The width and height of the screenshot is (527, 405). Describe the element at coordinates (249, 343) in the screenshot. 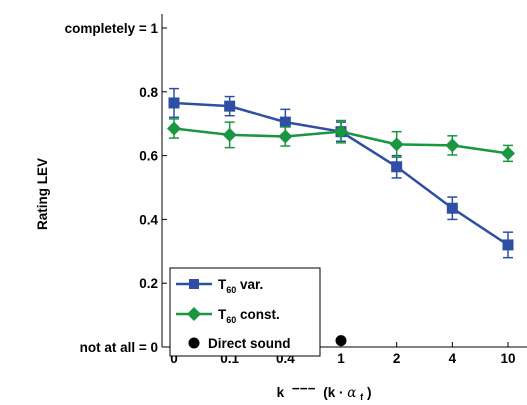

I see `legend-label-direct-sound: Direct sound` at that location.